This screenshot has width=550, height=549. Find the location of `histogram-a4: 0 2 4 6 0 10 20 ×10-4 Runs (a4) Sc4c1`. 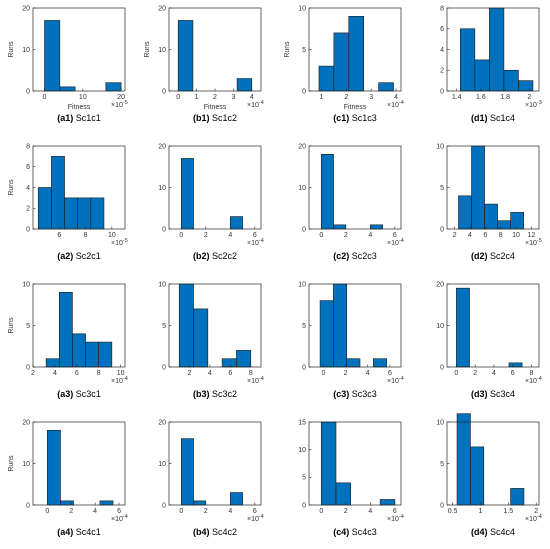

histogram-a4: 0 2 4 6 0 10 20 ×10-4 Runs (a4) Sc4c1 is located at coordinates (68, 478).